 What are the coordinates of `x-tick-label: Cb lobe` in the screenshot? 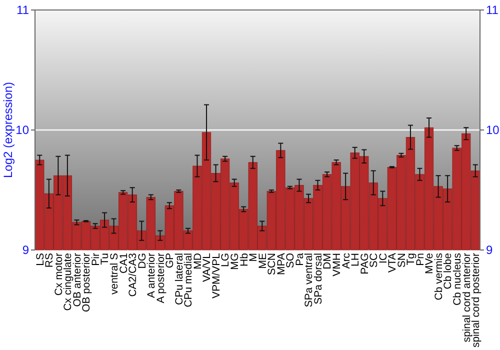 It's located at (448, 271).